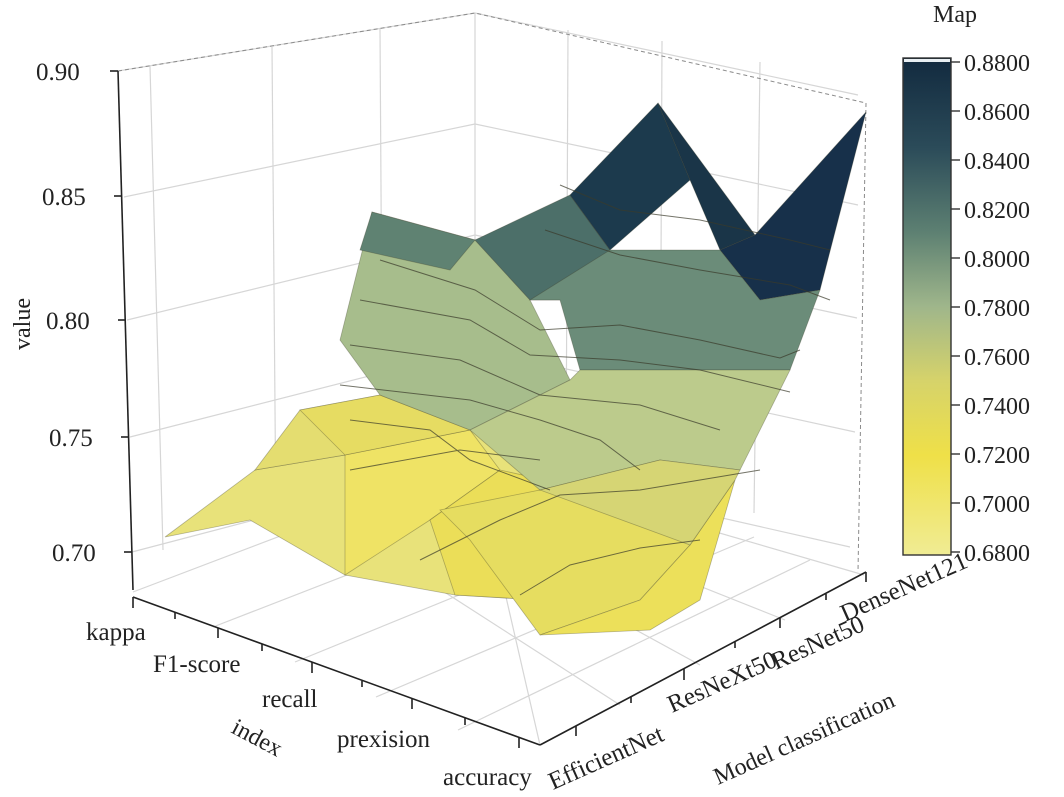  Describe the element at coordinates (997, 309) in the screenshot. I see `colorbar-tick-5: 0.7800` at that location.